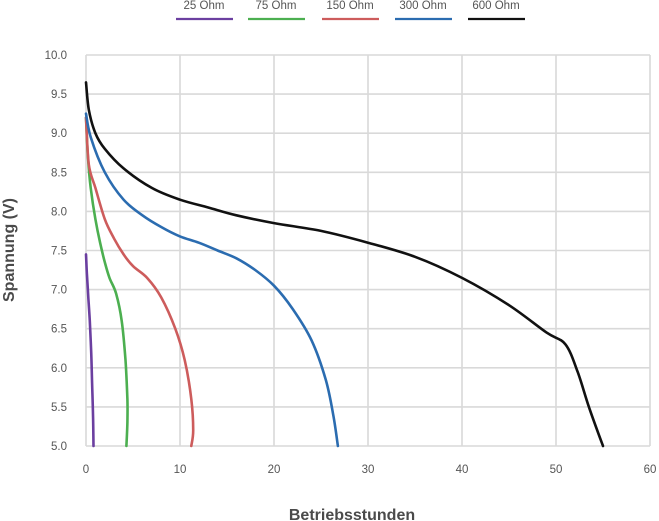 This screenshot has height=521, width=659. Describe the element at coordinates (86, 470) in the screenshot. I see `x-tick-label: 0` at that location.